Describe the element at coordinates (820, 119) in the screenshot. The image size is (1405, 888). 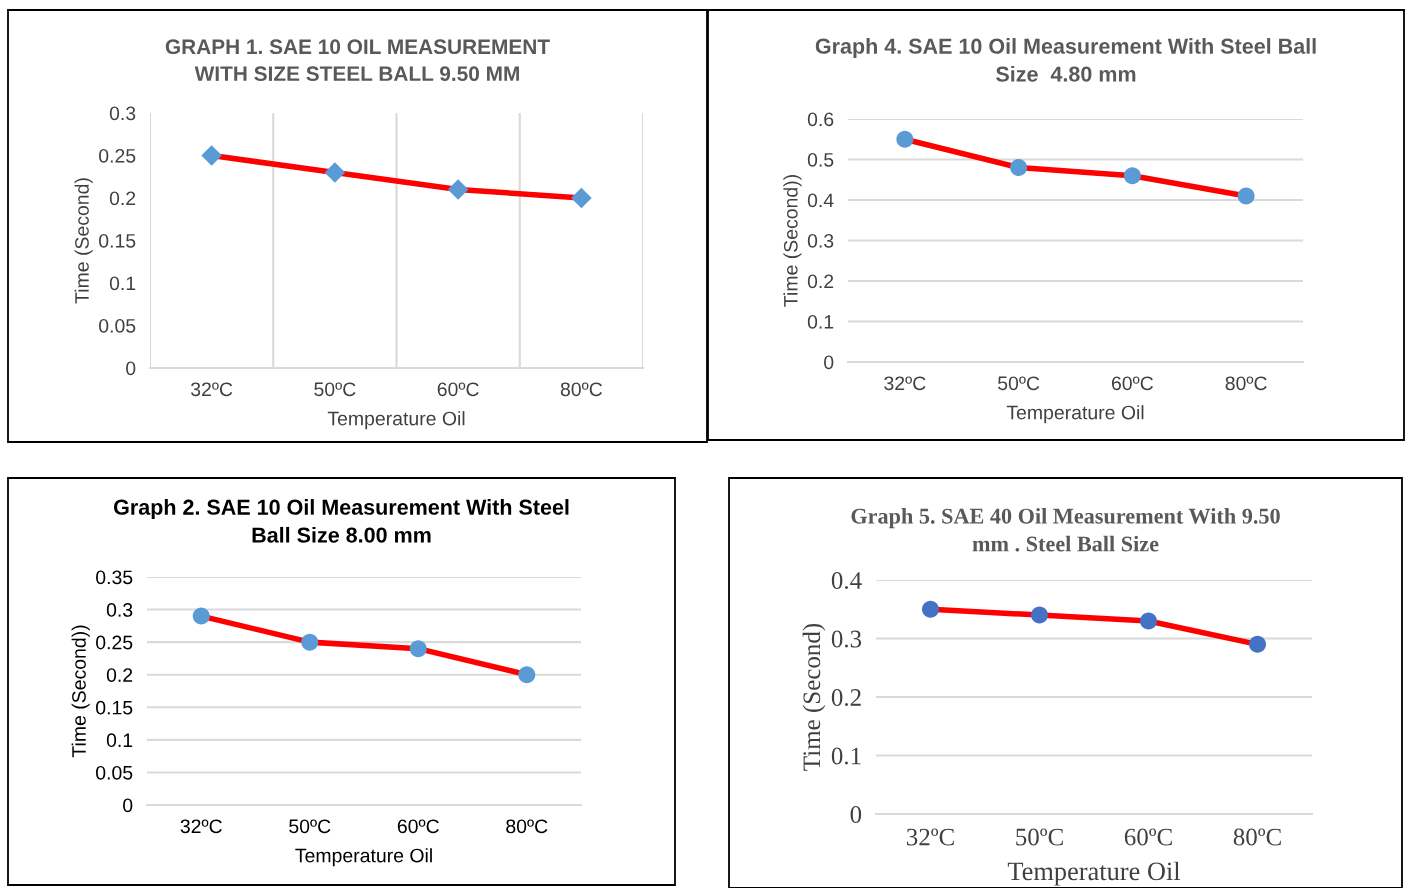
I see `y-tick-label: 0.6` at that location.